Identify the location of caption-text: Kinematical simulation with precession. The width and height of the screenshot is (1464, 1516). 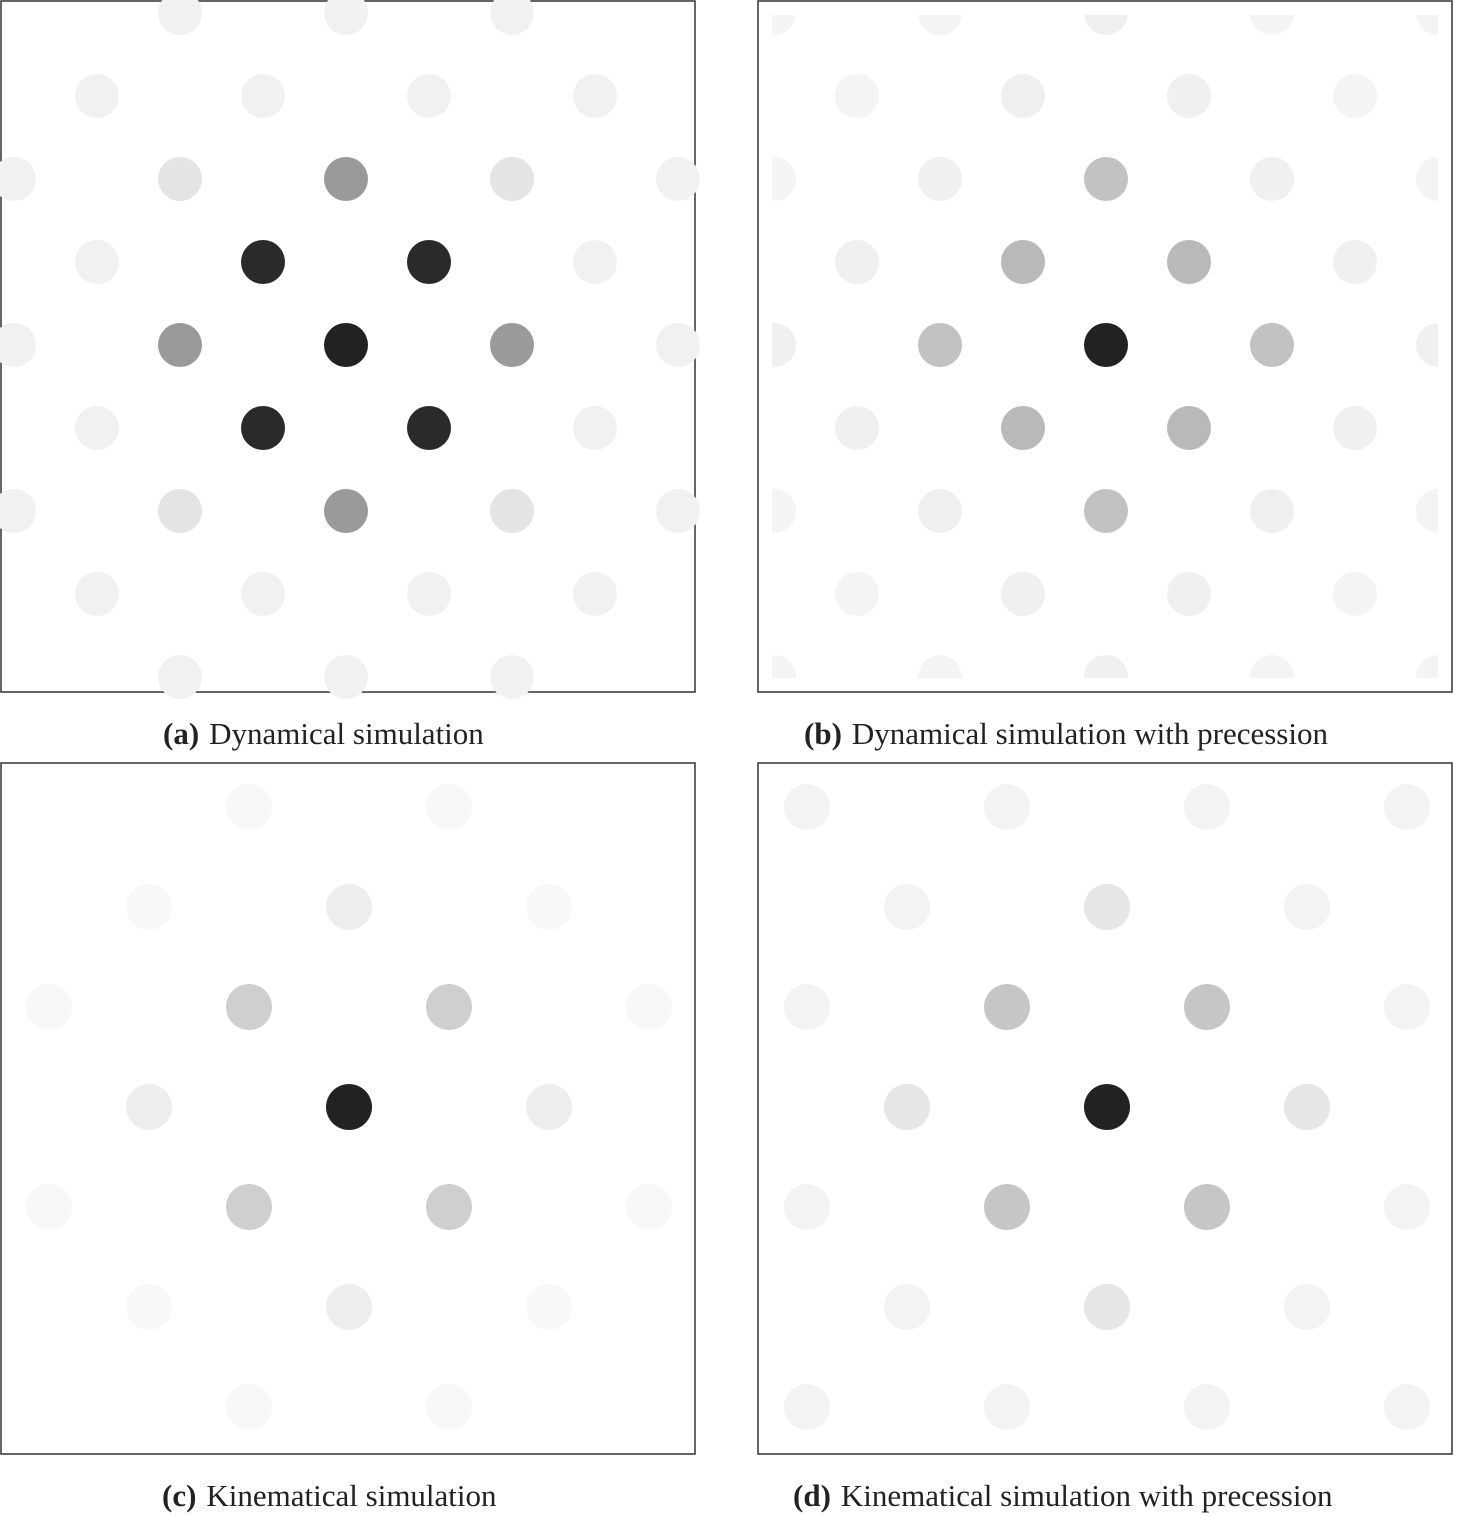
(1086, 1495).